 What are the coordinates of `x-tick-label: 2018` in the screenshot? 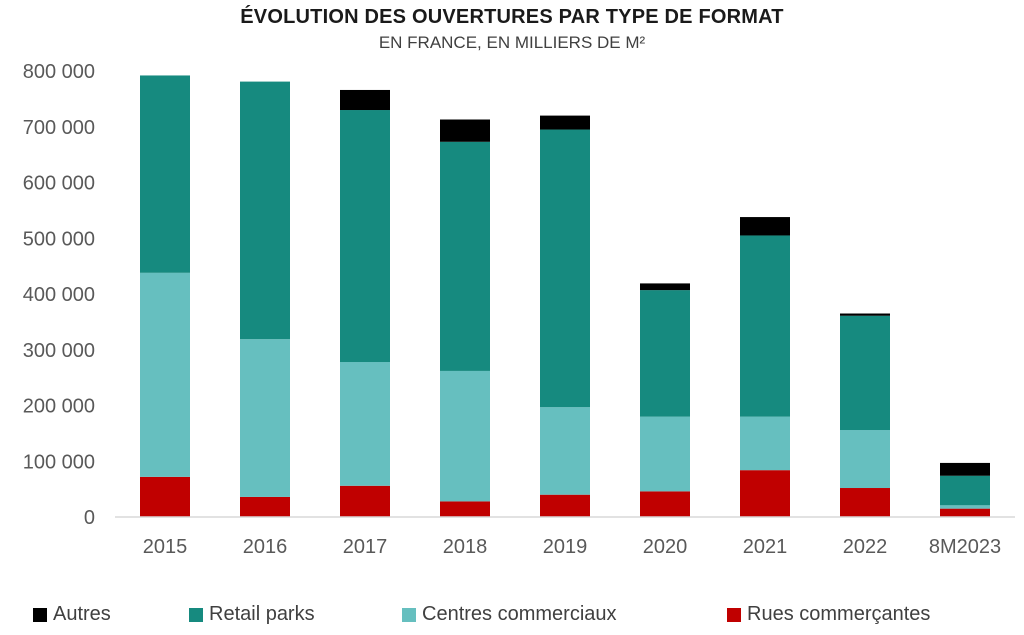 It's located at (465, 547).